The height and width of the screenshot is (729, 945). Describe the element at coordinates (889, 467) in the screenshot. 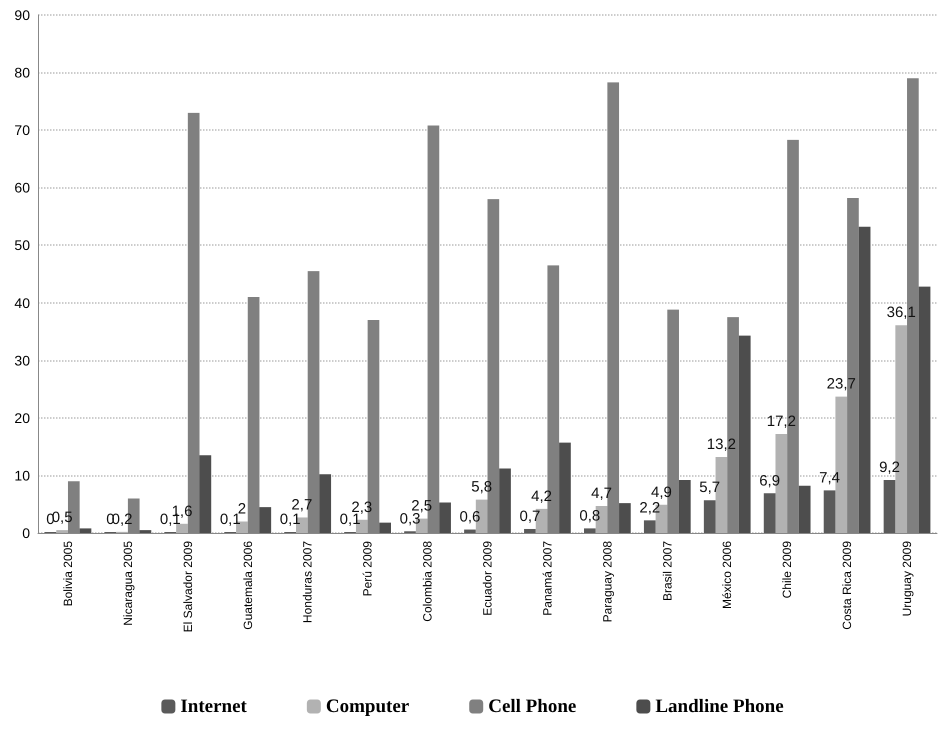

I see `data-label: 9,2` at that location.